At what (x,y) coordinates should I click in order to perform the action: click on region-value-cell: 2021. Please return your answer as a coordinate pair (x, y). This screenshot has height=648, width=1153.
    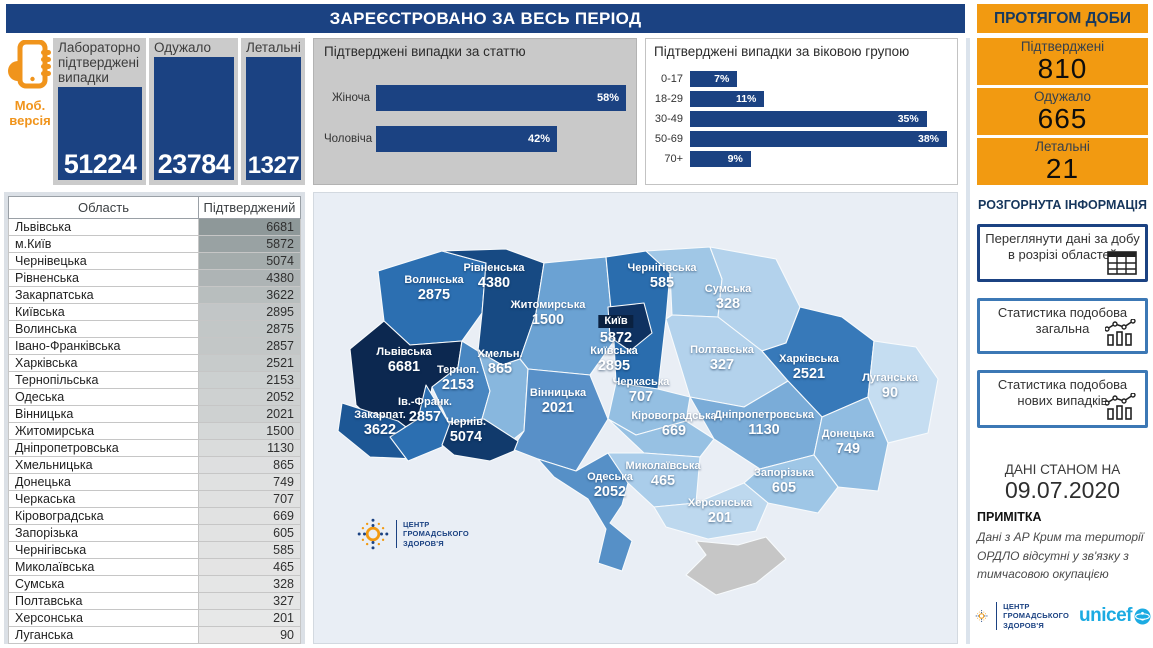
    Looking at the image, I should click on (249, 414).